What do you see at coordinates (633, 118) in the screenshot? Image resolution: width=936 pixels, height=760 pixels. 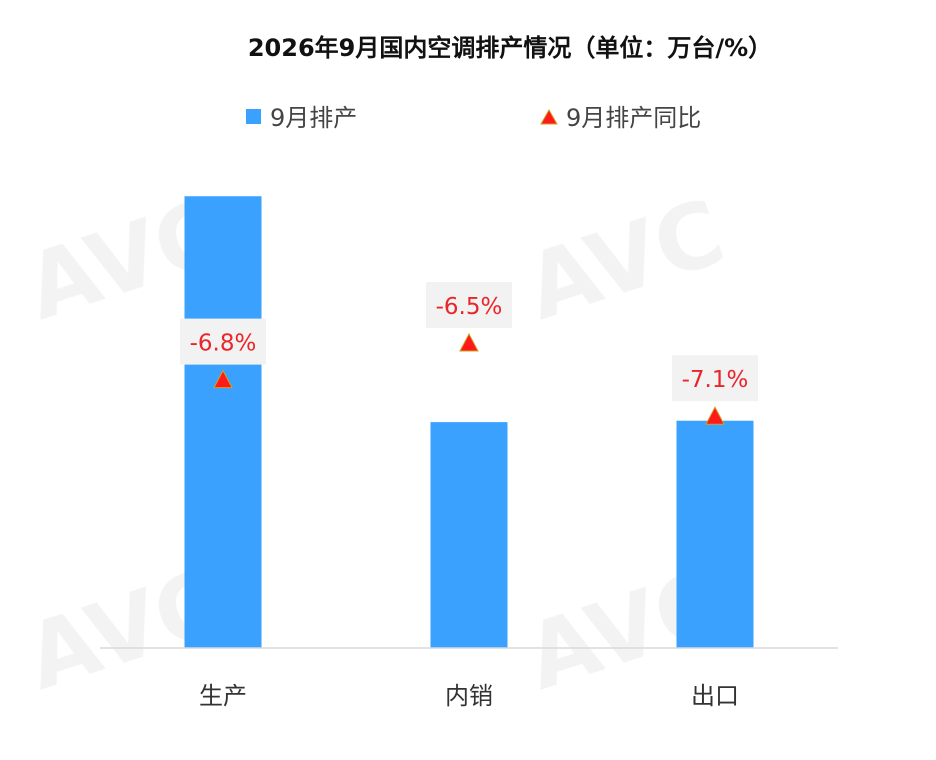 I see `legend-marker-label: 9月排产同比` at bounding box center [633, 118].